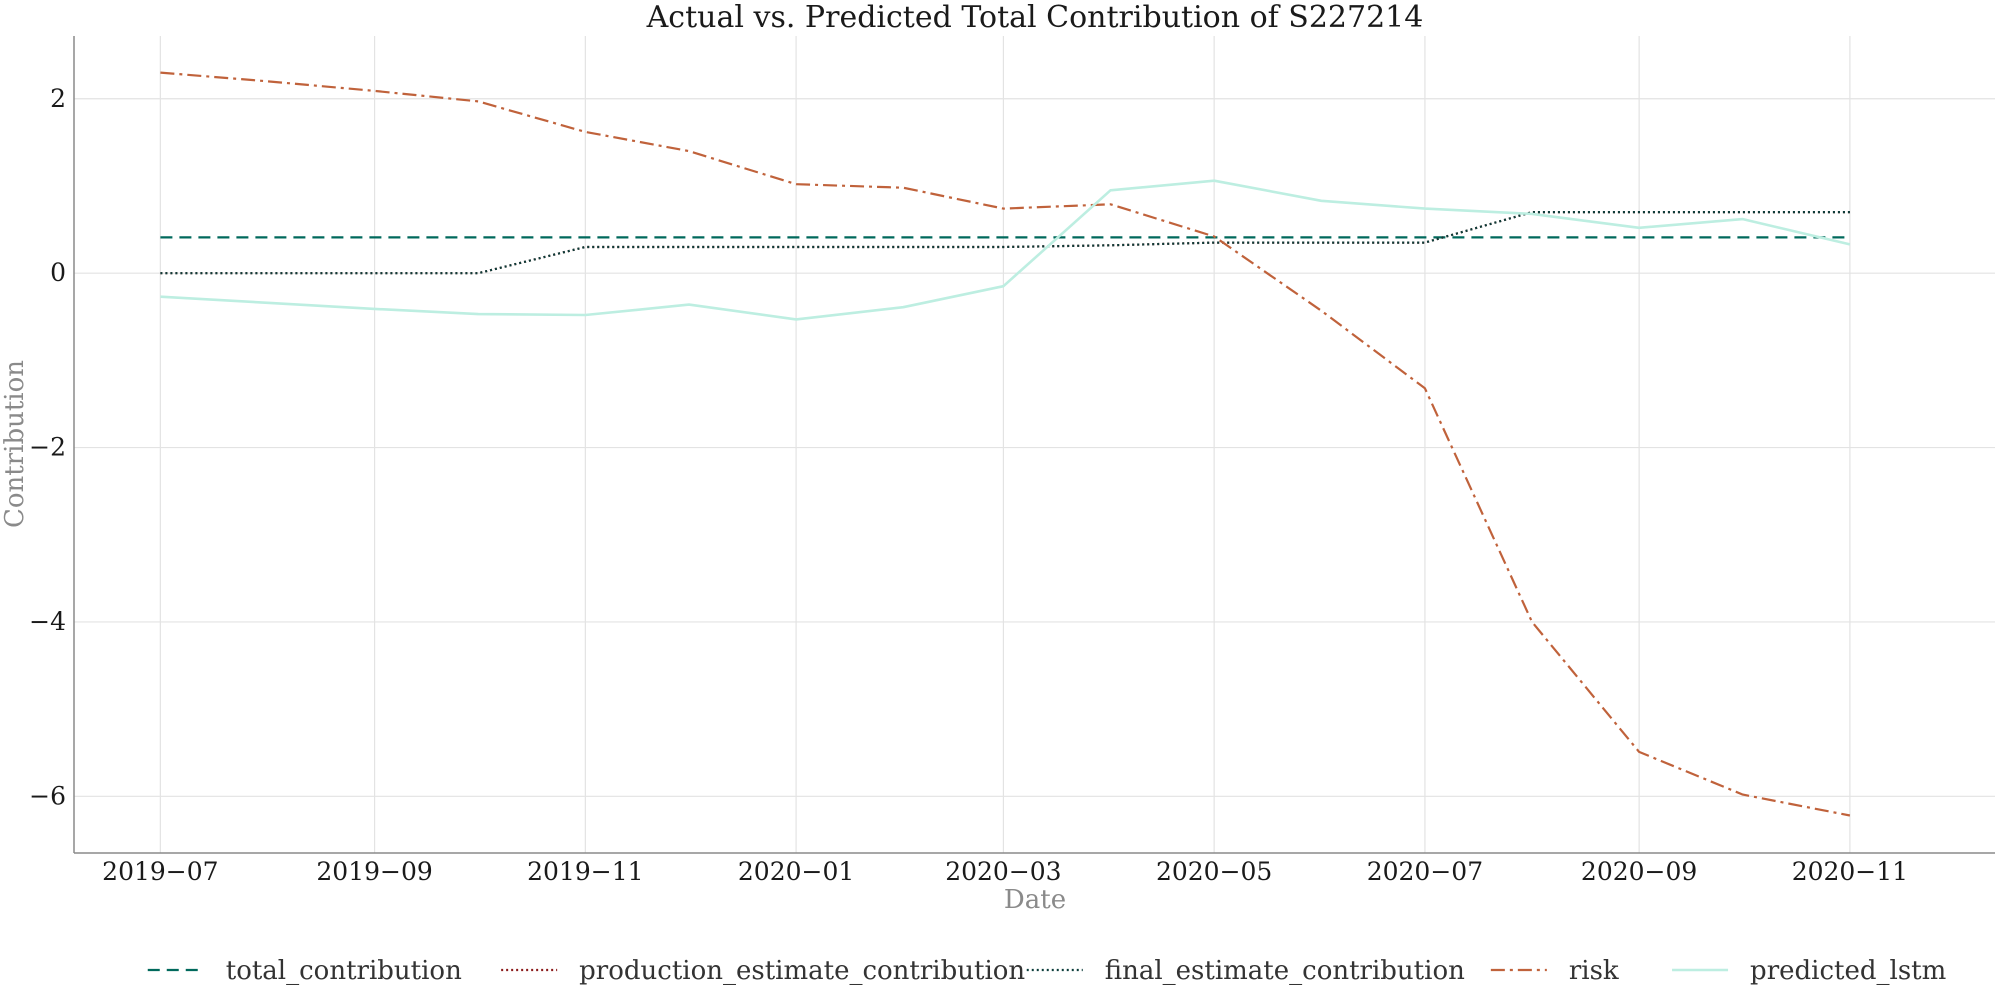 The height and width of the screenshot is (1000, 2000). Describe the element at coordinates (1594, 971) in the screenshot. I see `legend-label: risk` at that location.